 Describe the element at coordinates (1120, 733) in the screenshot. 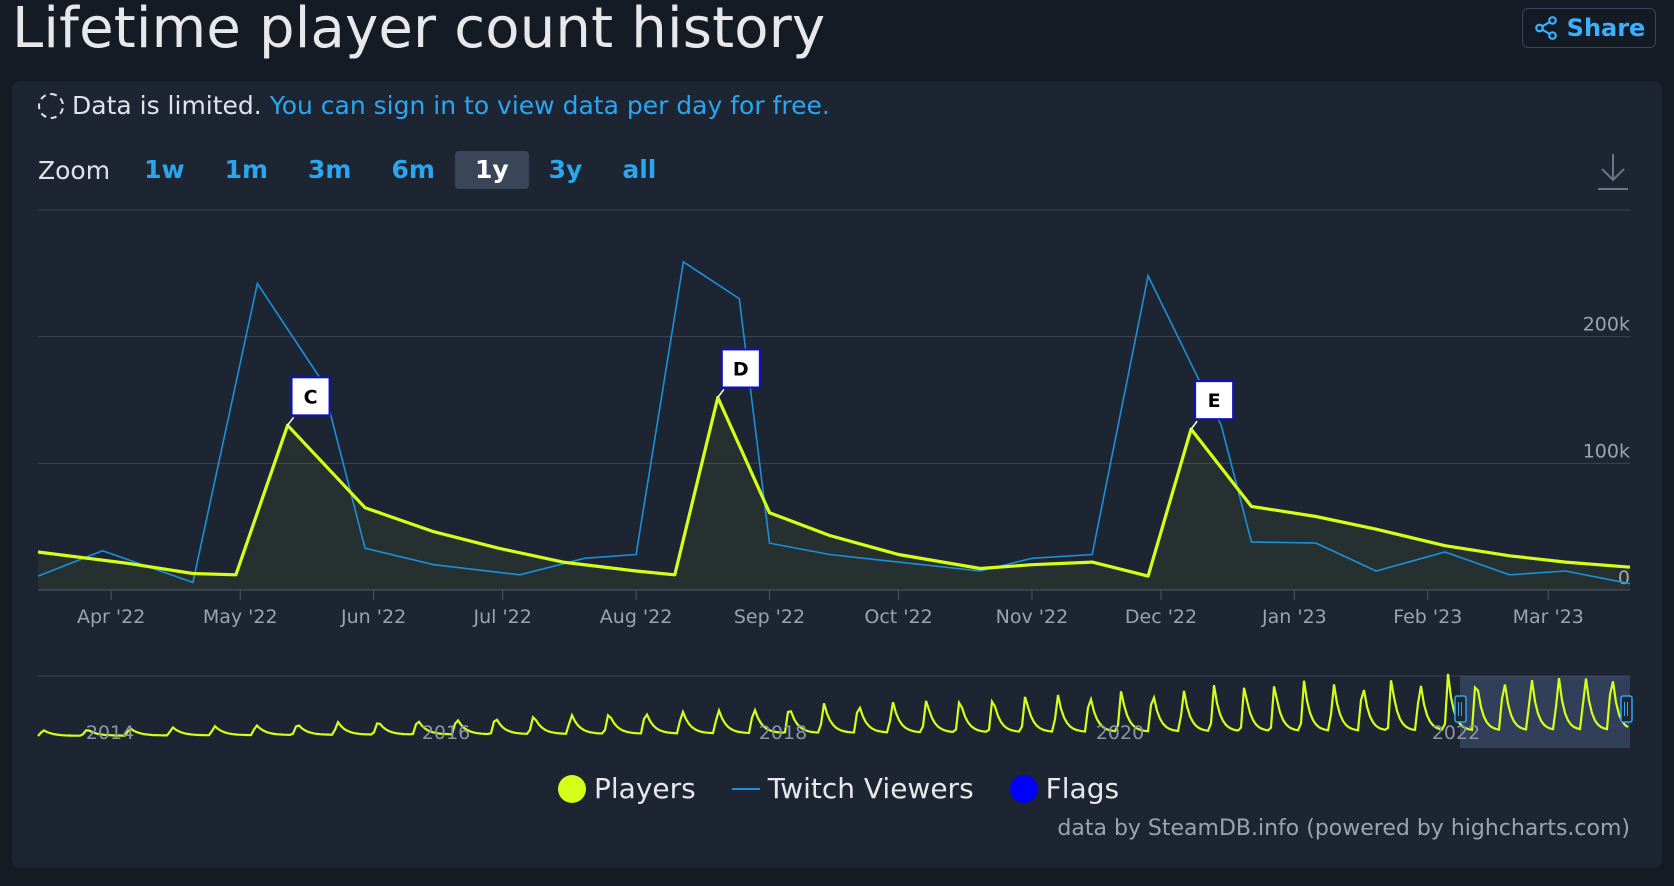

I see `navigator-year-label: 2020` at that location.